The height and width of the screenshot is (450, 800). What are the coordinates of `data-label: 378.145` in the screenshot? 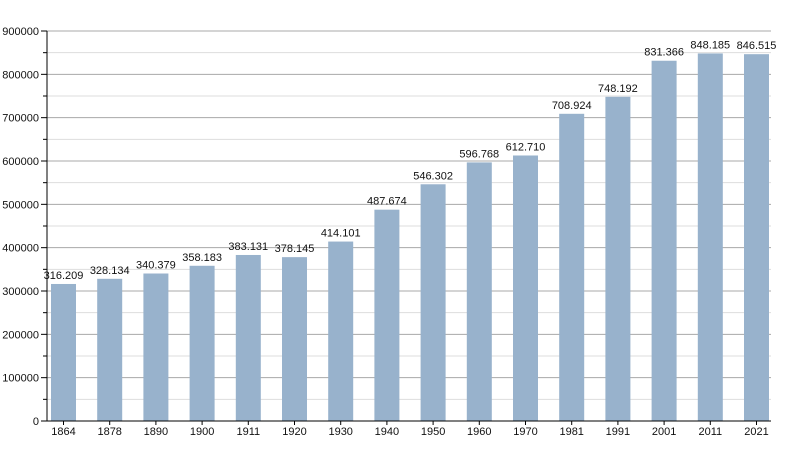 It's located at (295, 249).